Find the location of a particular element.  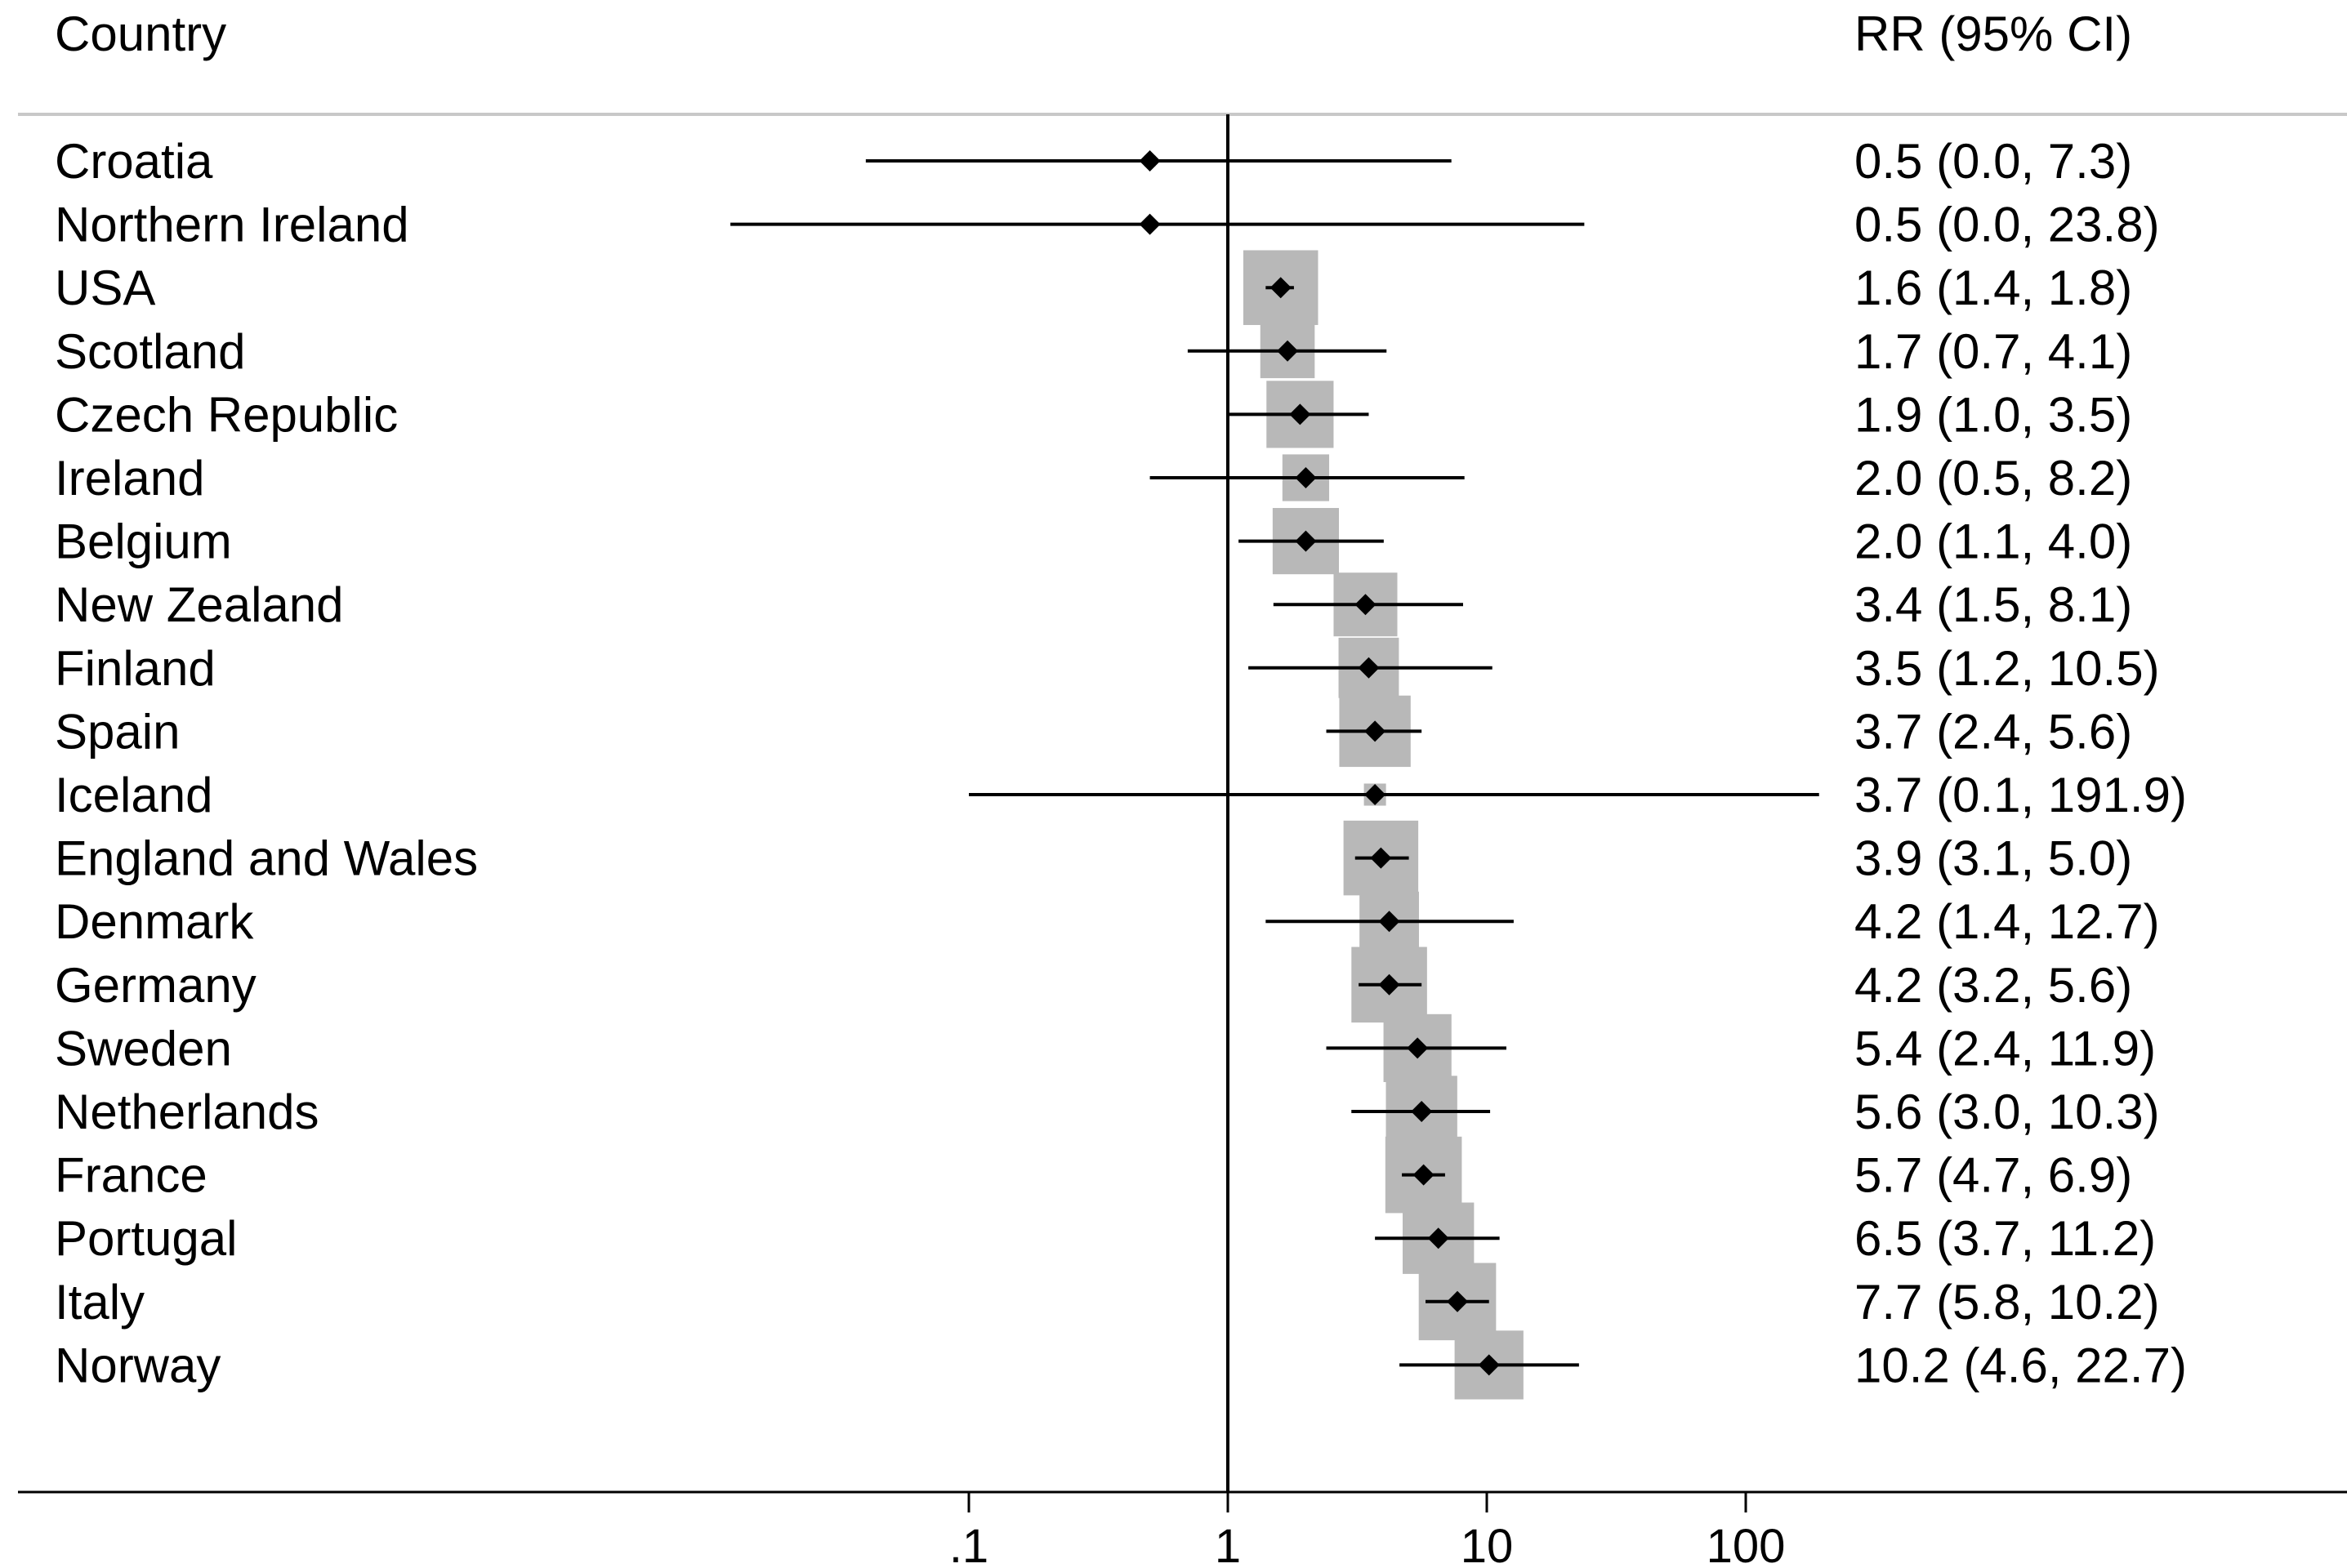

estimate-column-header: RR (95% CI) is located at coordinates (1993, 34).